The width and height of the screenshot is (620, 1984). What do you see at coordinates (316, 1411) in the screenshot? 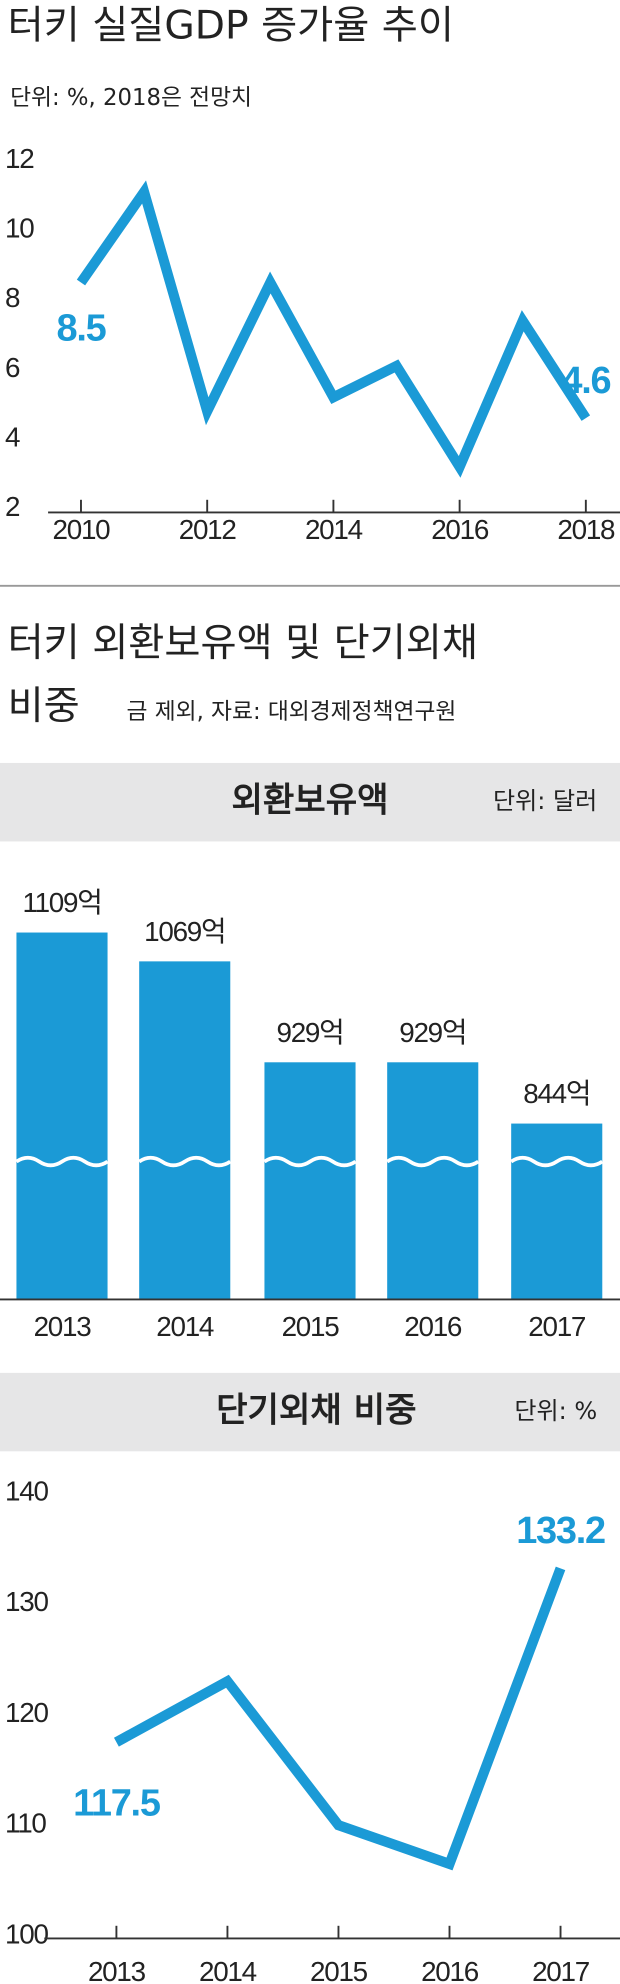
I see `panel-title: 단기외채 비중` at bounding box center [316, 1411].